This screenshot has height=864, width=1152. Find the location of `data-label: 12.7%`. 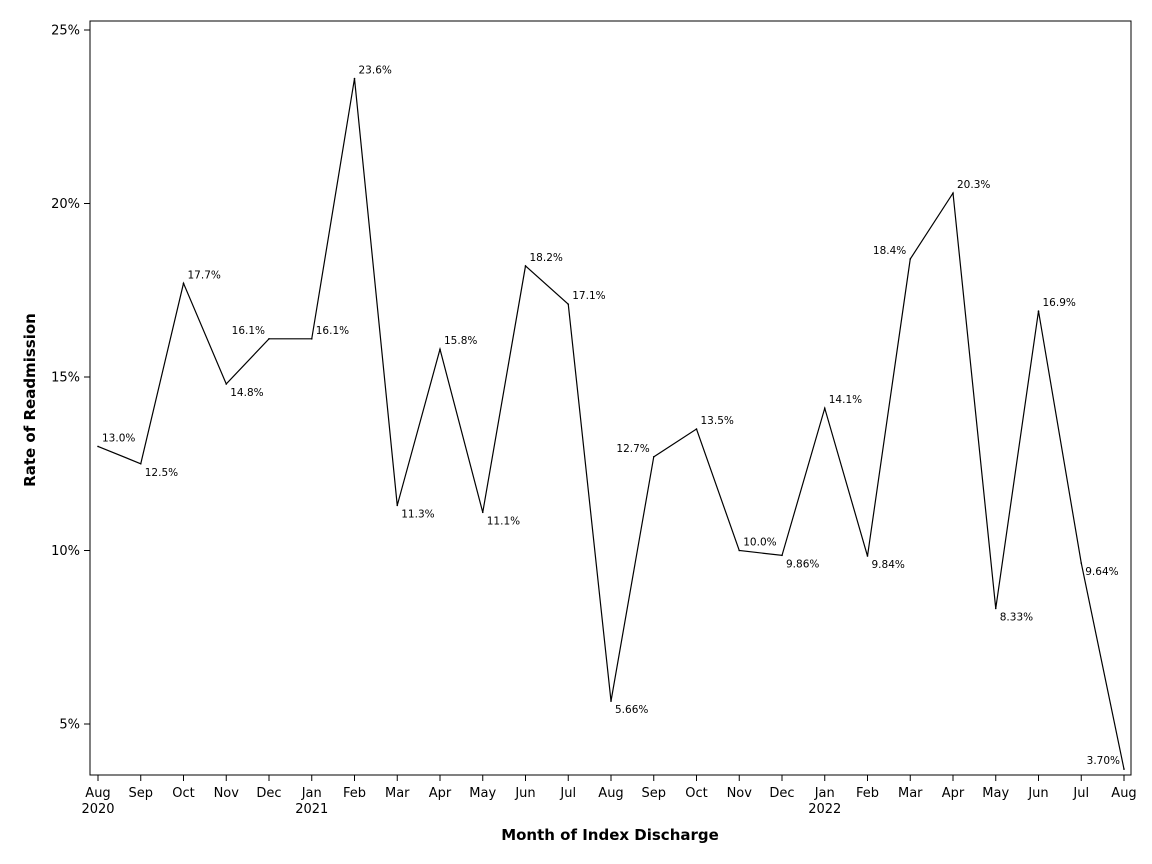

data-label: 12.7% is located at coordinates (632, 449).